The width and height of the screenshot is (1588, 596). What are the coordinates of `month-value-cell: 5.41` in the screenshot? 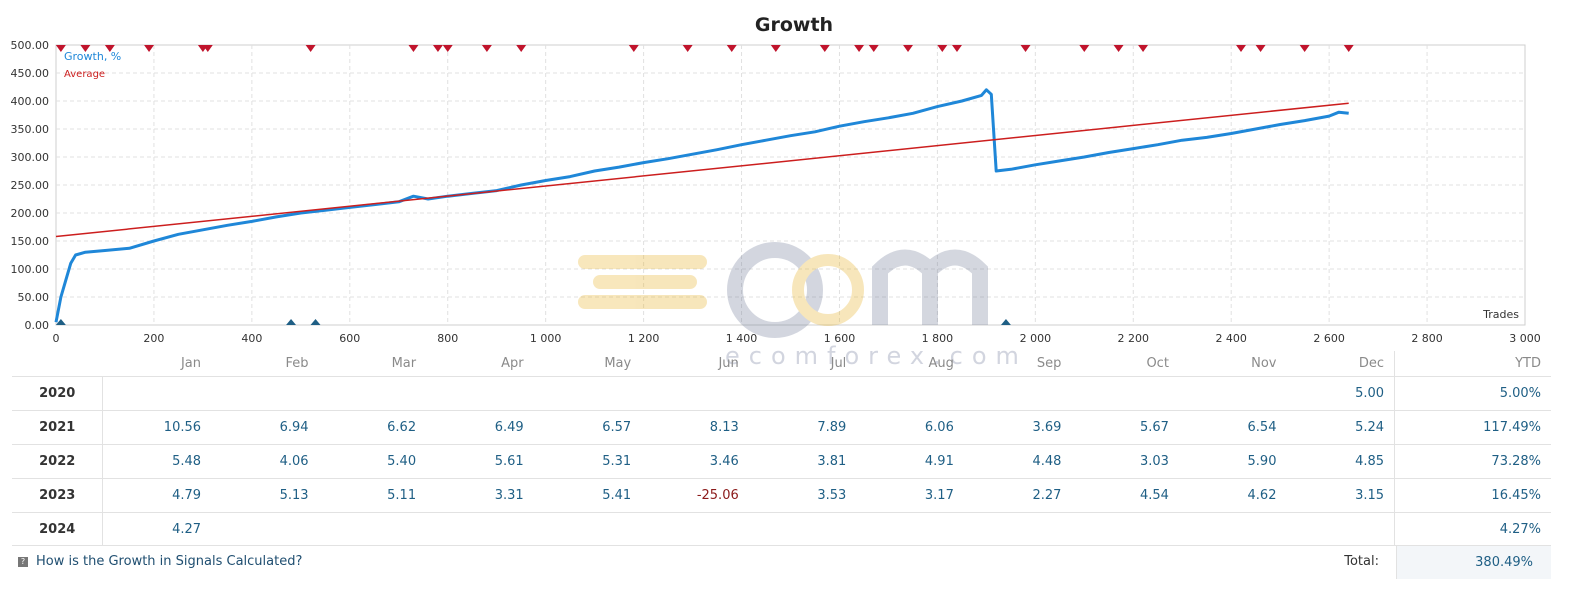 It's located at (587, 495).